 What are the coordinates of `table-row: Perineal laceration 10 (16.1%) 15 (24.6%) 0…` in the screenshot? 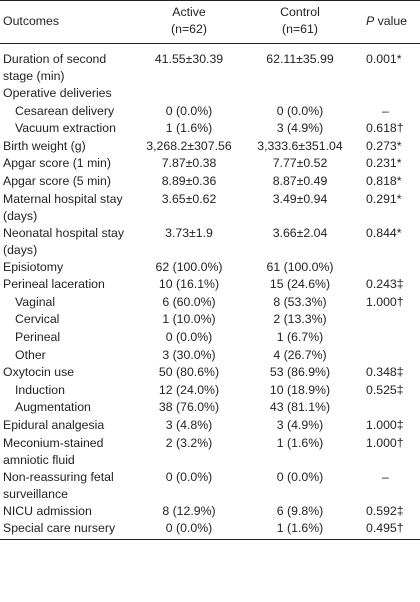 It's located at (210, 285).